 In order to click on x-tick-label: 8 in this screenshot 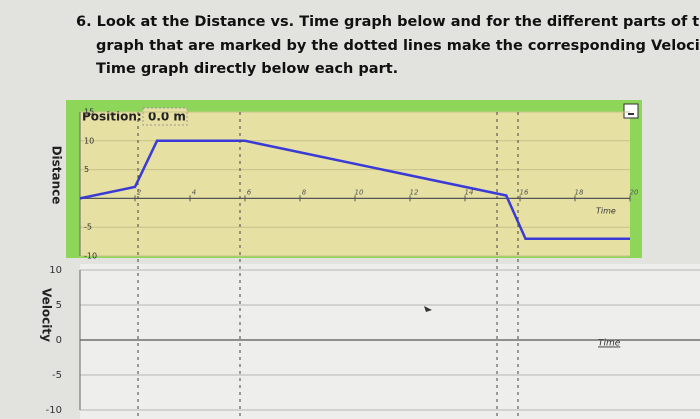, I will do `click(304, 192)`.